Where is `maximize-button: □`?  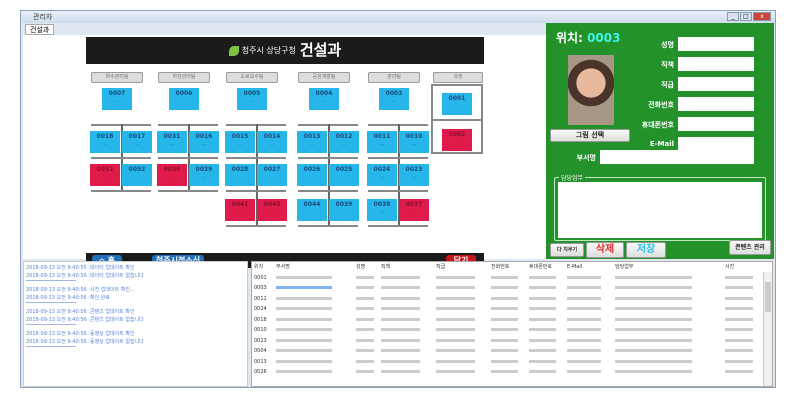 maximize-button: □ is located at coordinates (746, 16).